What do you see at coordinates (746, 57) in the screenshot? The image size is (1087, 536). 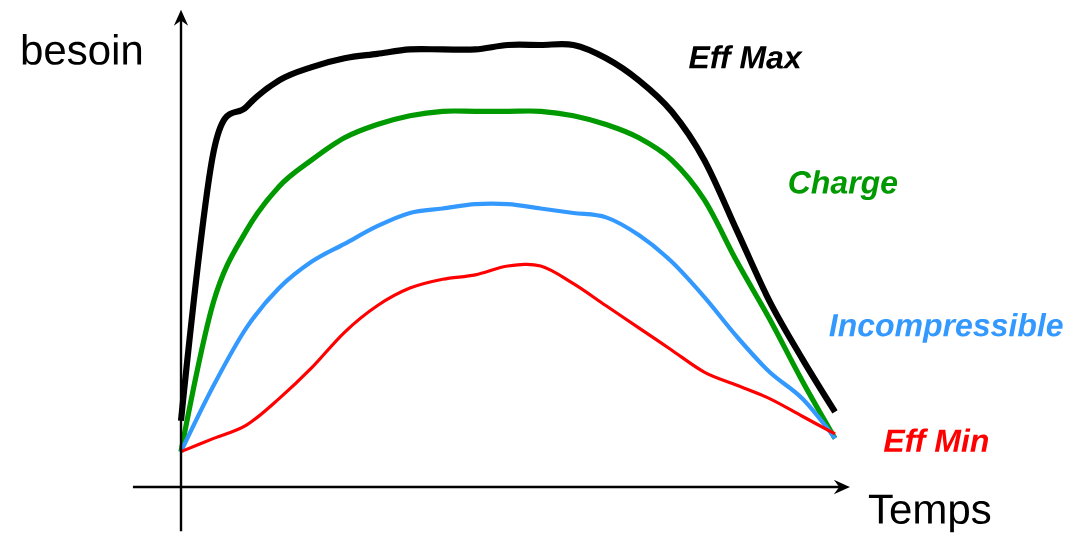 I see `series-label: Eff Max` at bounding box center [746, 57].